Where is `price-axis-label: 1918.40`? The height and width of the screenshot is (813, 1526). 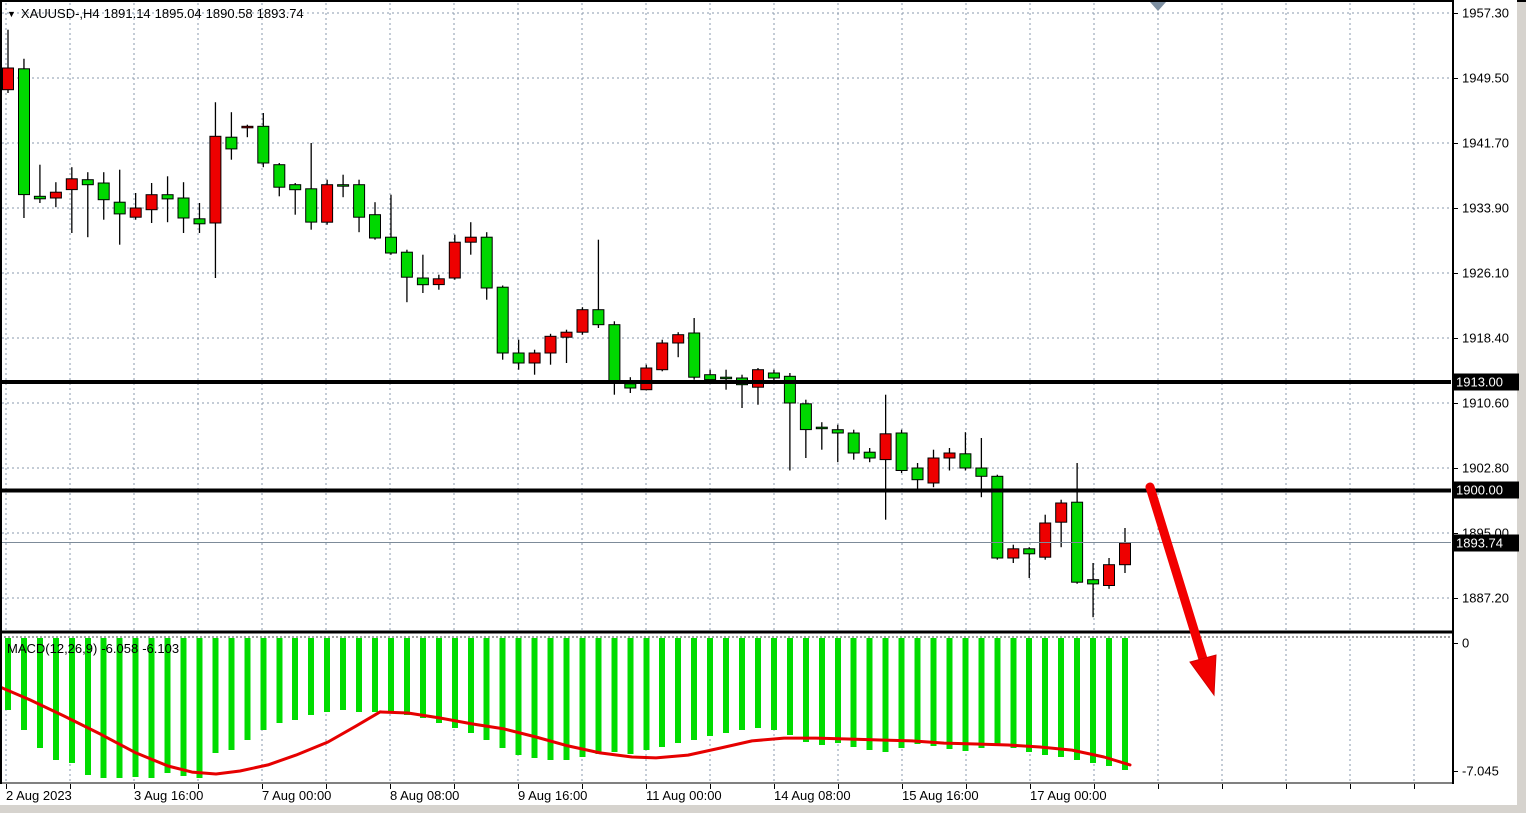
price-axis-label: 1918.40 is located at coordinates (1485, 338).